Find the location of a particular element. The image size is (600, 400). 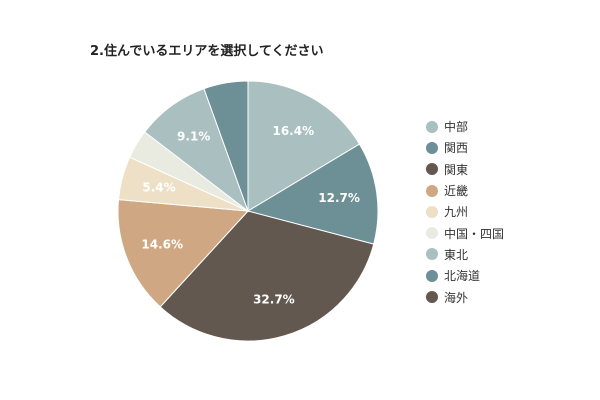

chart-title: 2.住んでいるエリアを選択してください is located at coordinates (207, 51).